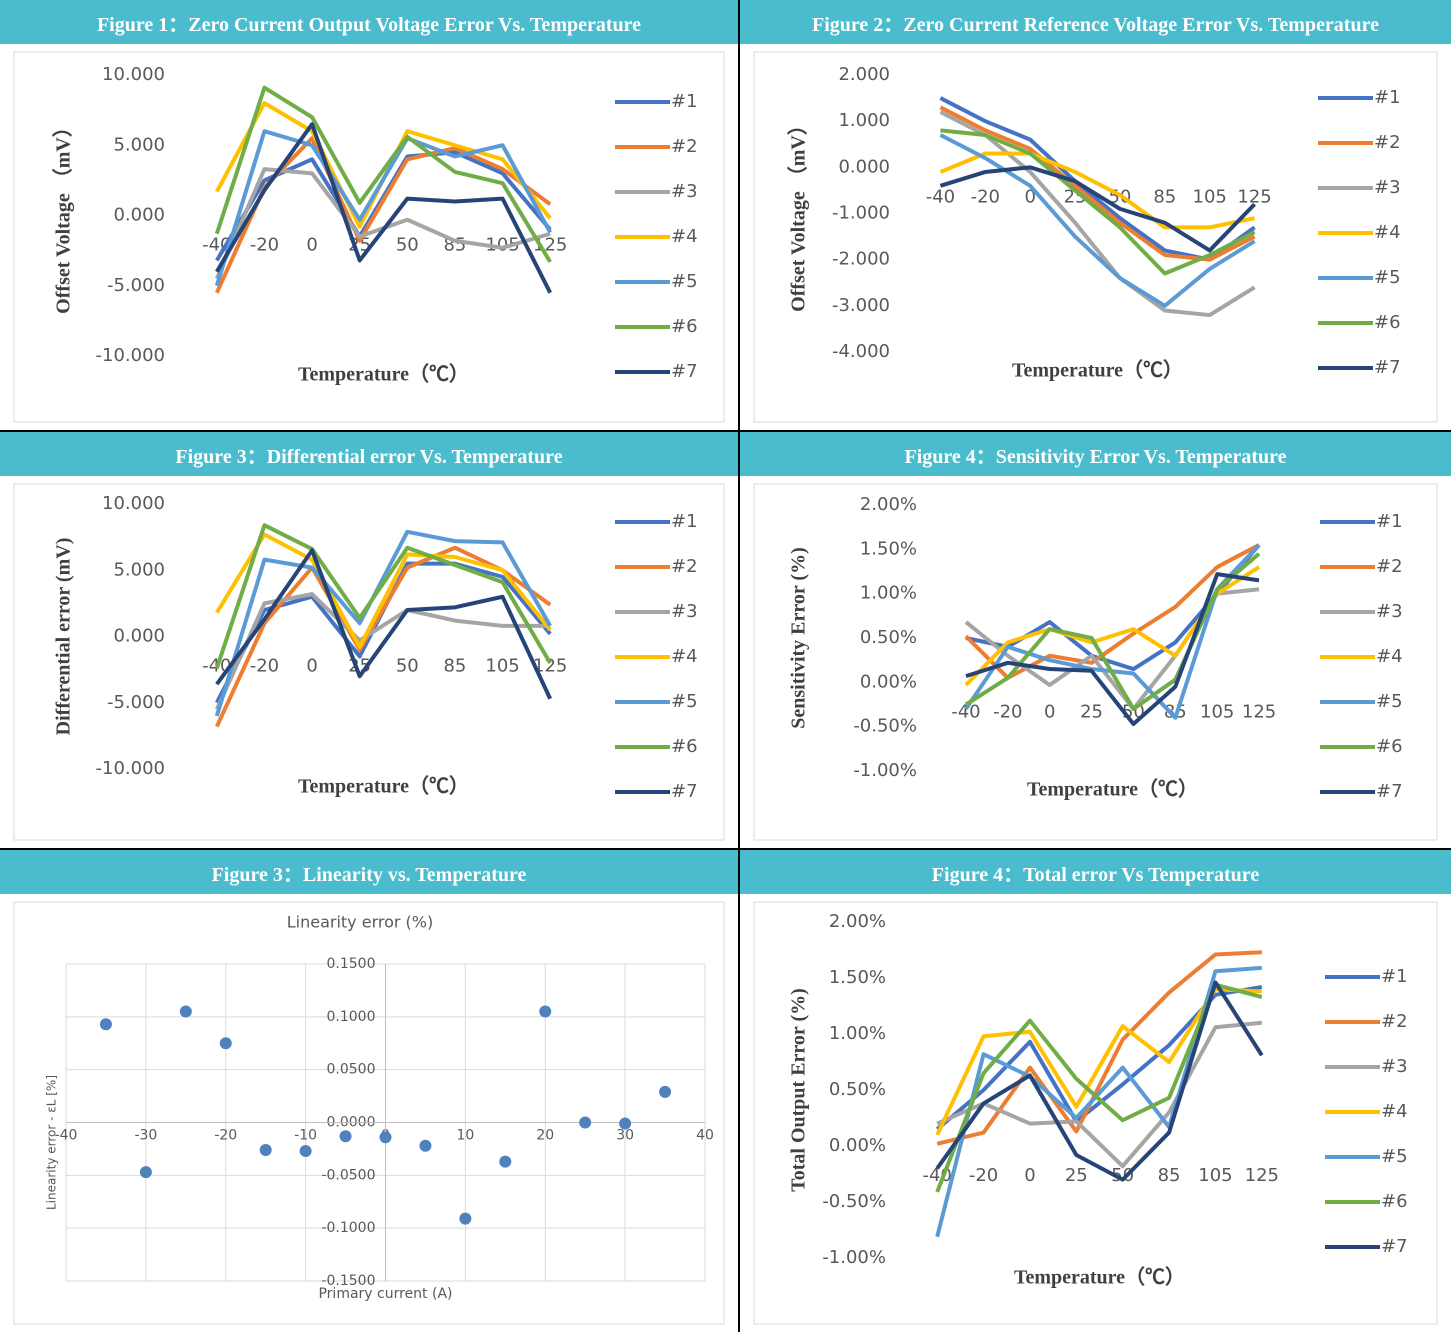  I want to click on x-tick-label: 25, so click(1091, 711).